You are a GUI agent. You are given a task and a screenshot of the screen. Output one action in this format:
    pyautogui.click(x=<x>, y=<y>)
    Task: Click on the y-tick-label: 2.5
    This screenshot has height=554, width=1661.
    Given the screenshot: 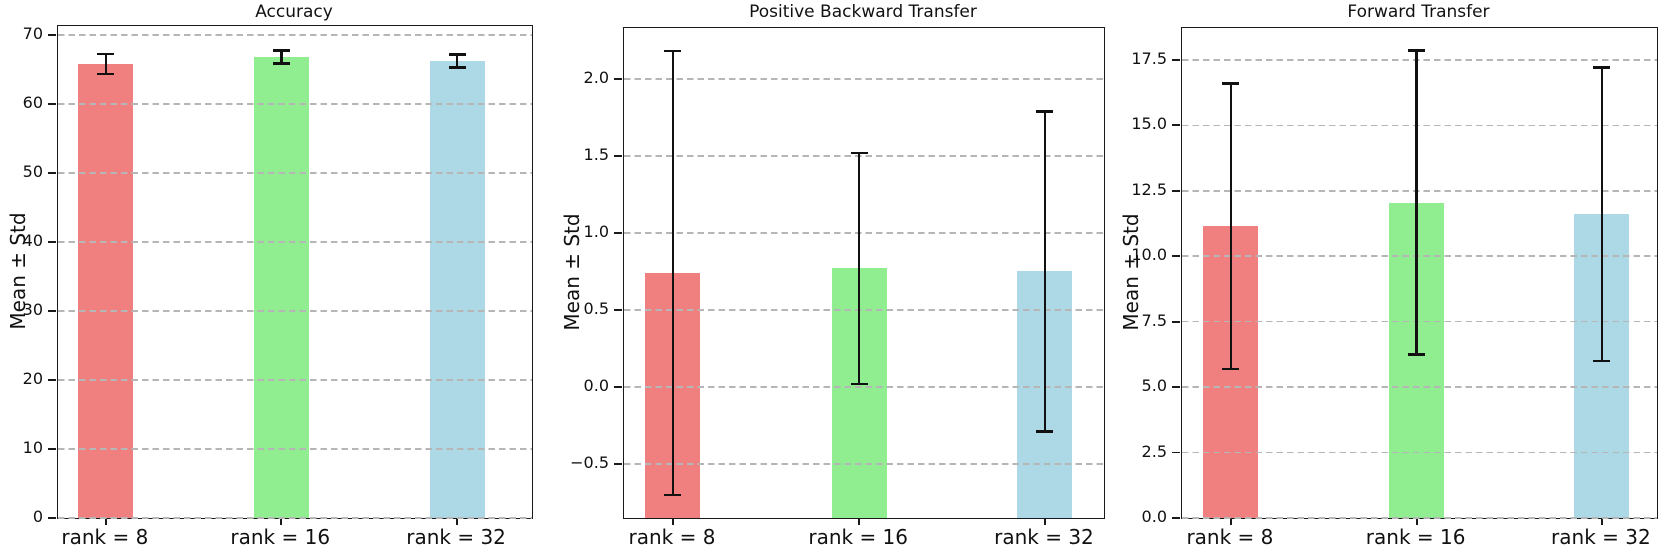 What is the action you would take?
    pyautogui.click(x=1154, y=451)
    